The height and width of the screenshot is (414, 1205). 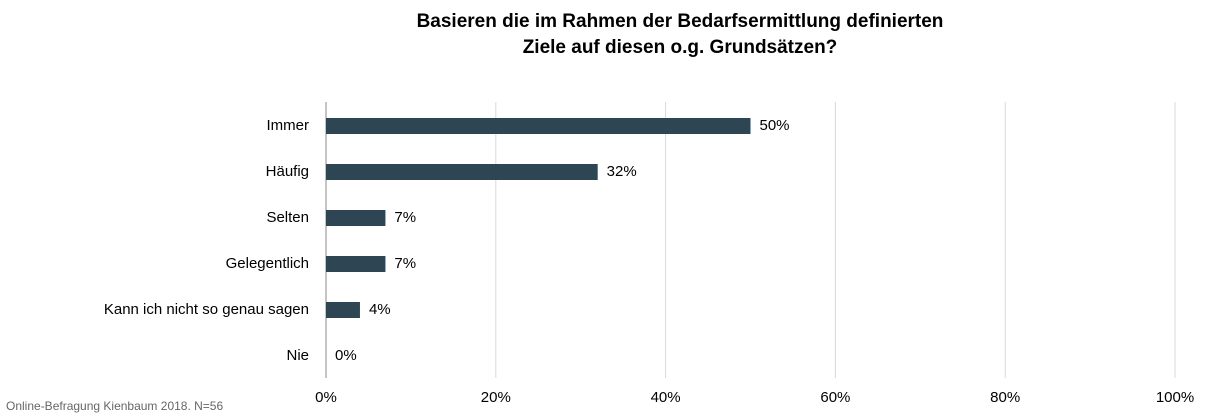 I want to click on y-tick-label: Immer, so click(x=288, y=125).